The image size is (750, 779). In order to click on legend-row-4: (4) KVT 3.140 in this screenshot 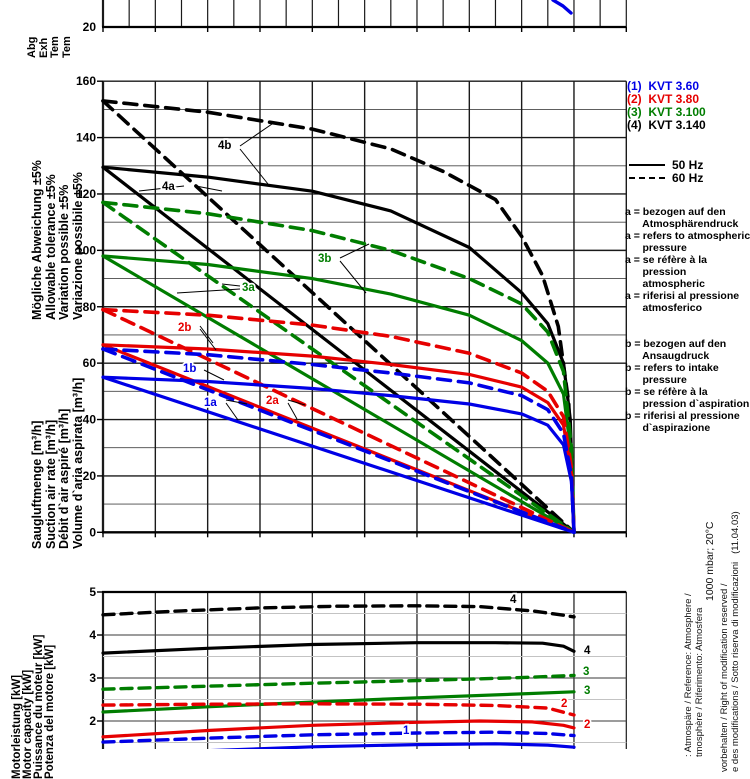, I will do `click(666, 125)`.